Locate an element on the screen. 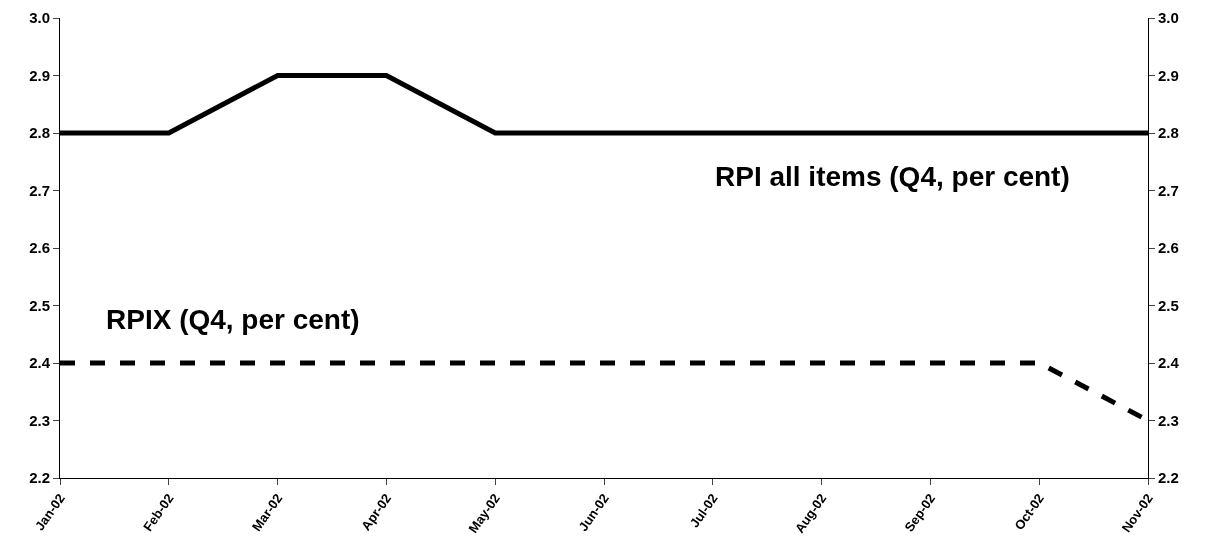 Image resolution: width=1205 pixels, height=540 pixels. y2-tick-label: 2.8 is located at coordinates (1168, 133).